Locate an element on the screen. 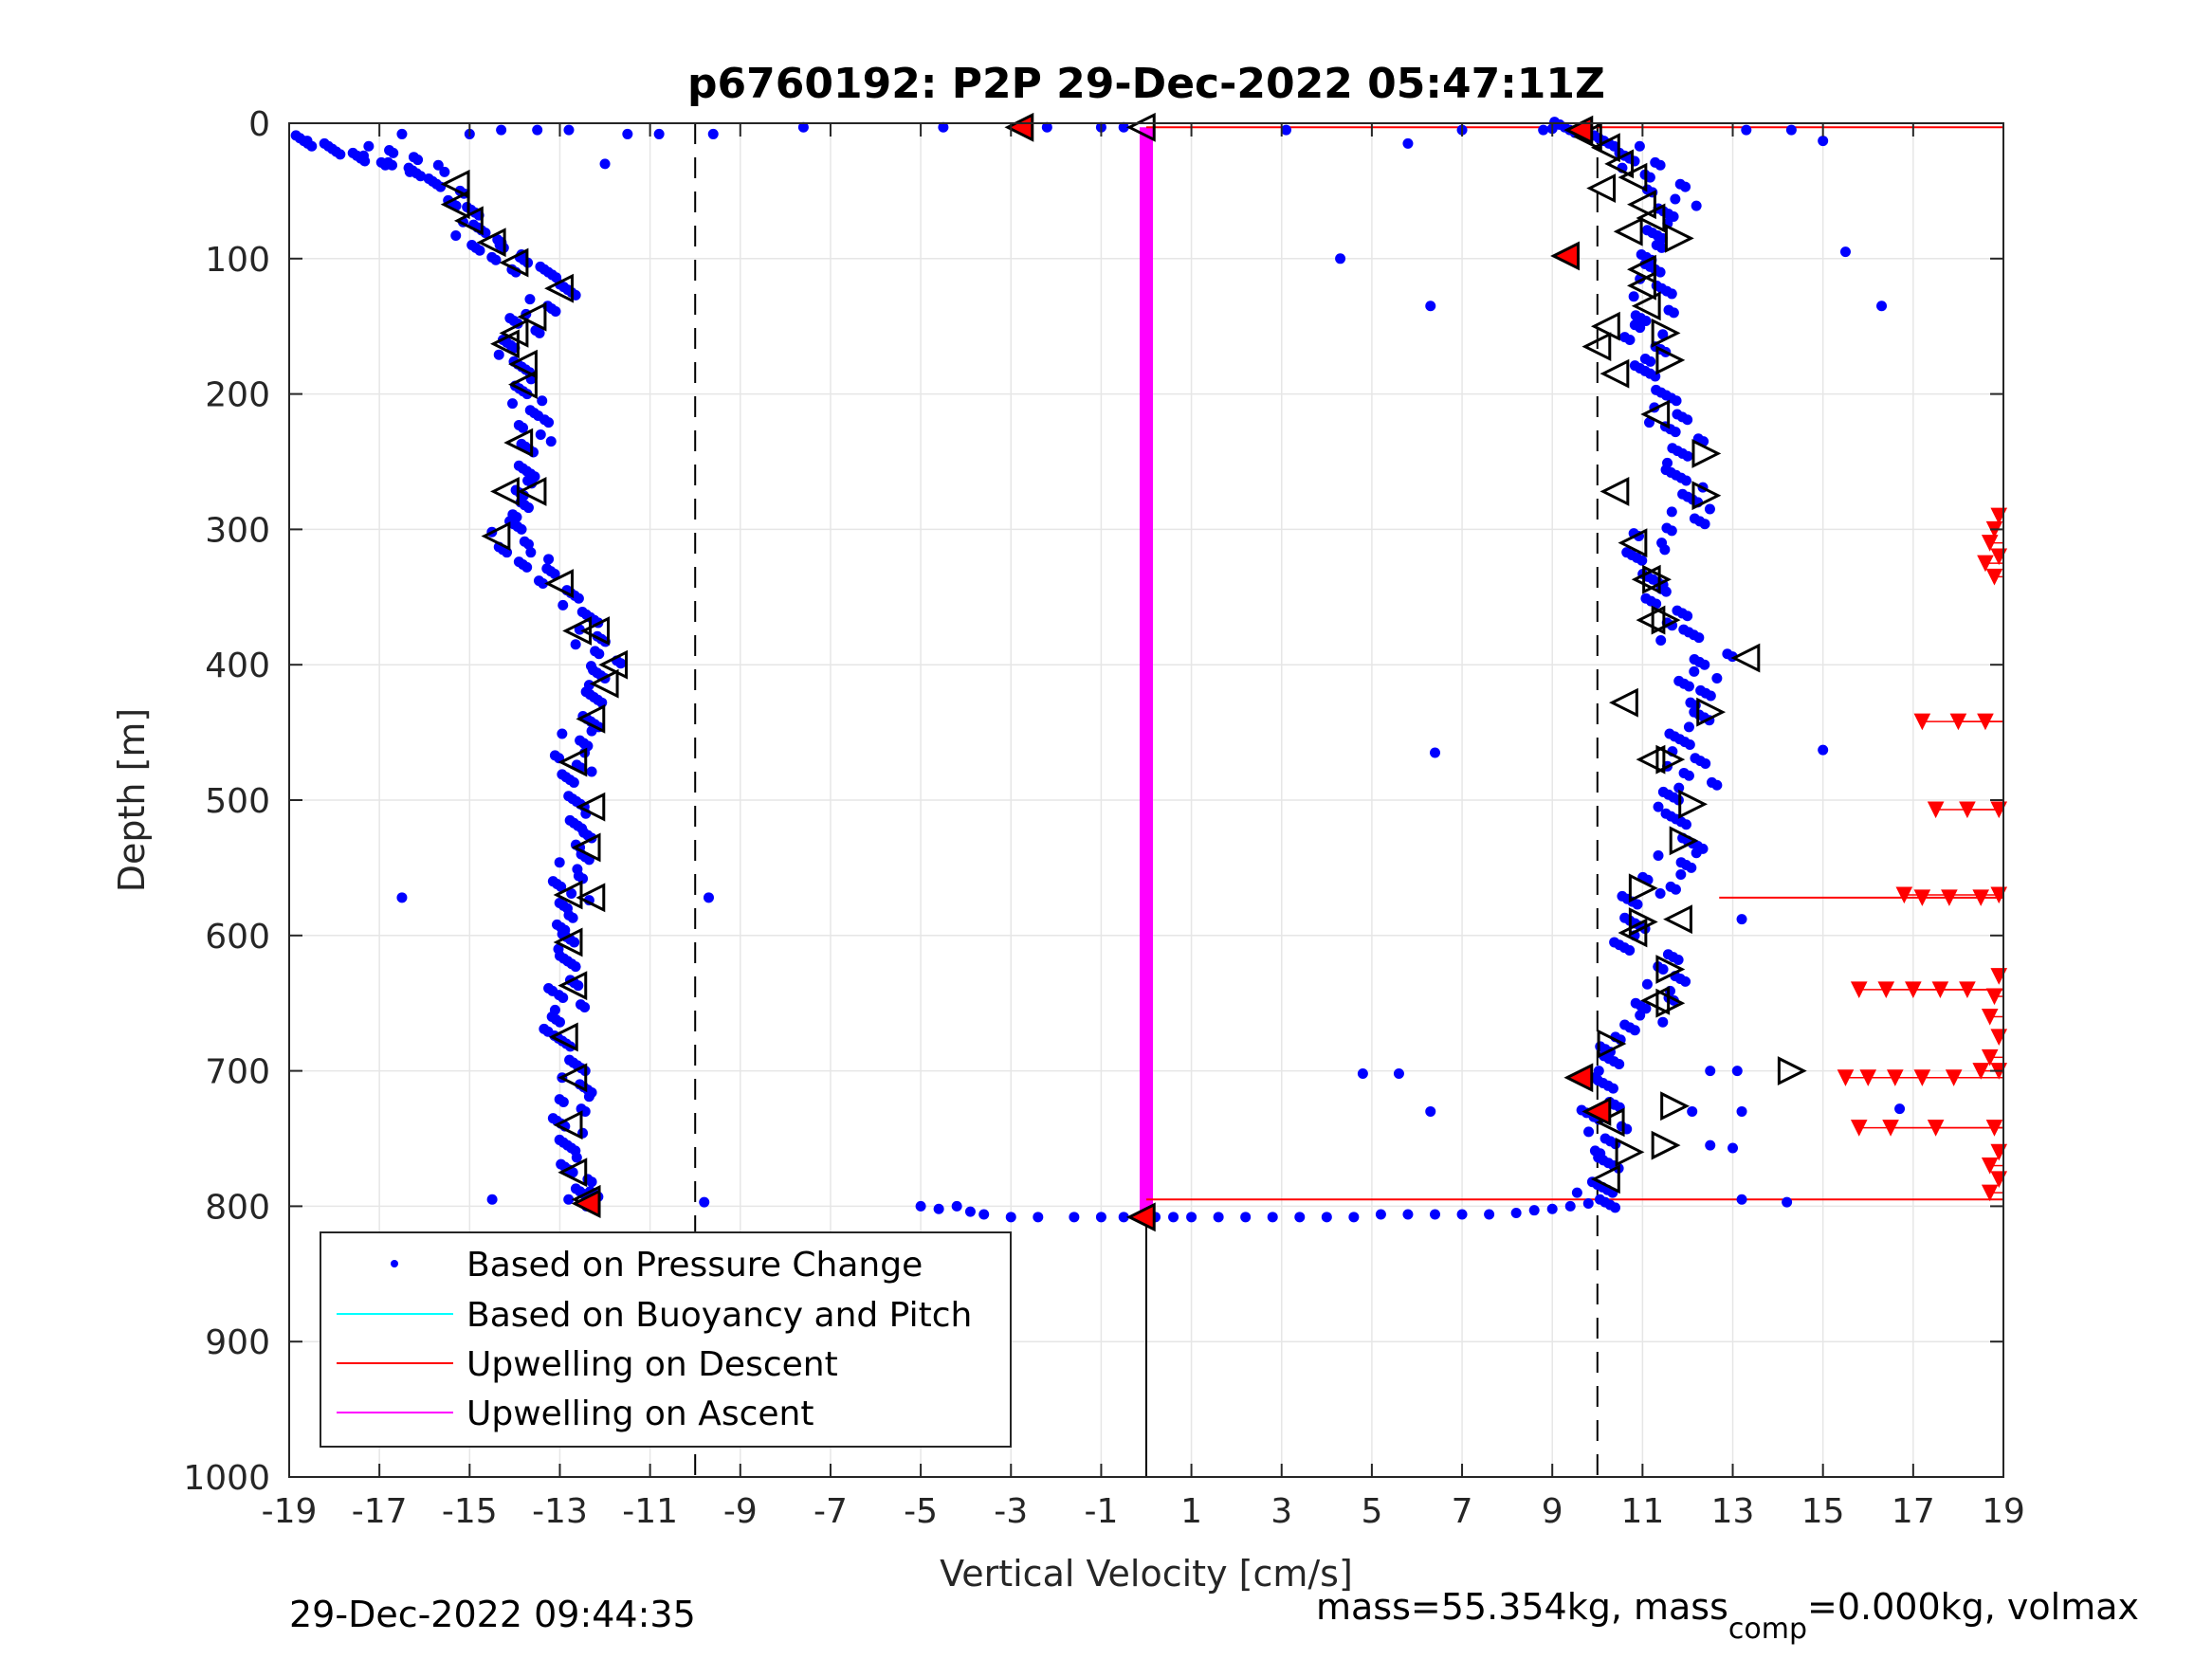 The width and height of the screenshot is (2212, 1659). x-tick-label: 13 is located at coordinates (1733, 1511).